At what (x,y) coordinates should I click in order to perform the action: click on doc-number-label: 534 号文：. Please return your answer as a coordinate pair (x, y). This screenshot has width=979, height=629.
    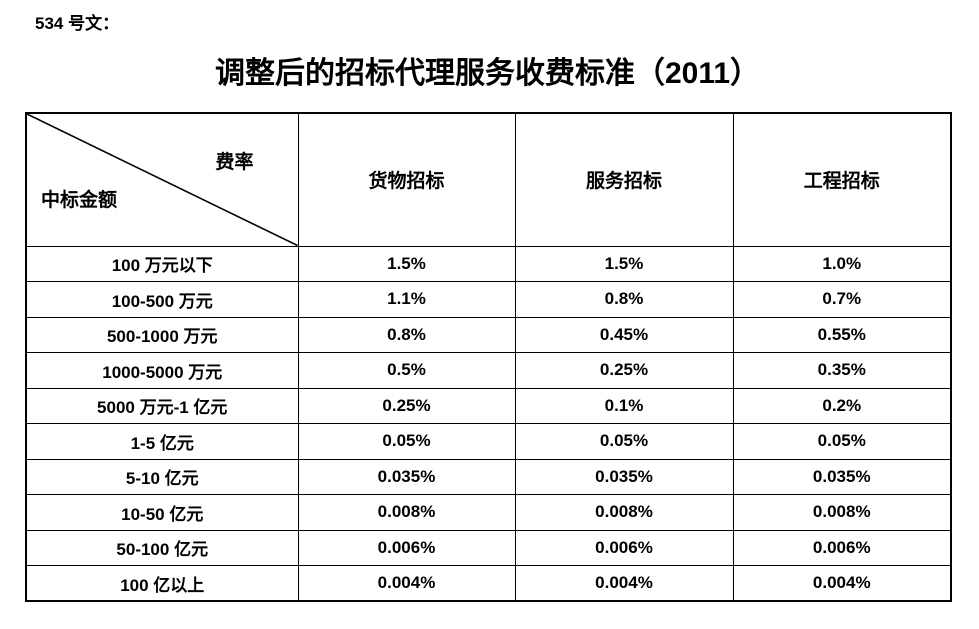
    Looking at the image, I should click on (77, 23).